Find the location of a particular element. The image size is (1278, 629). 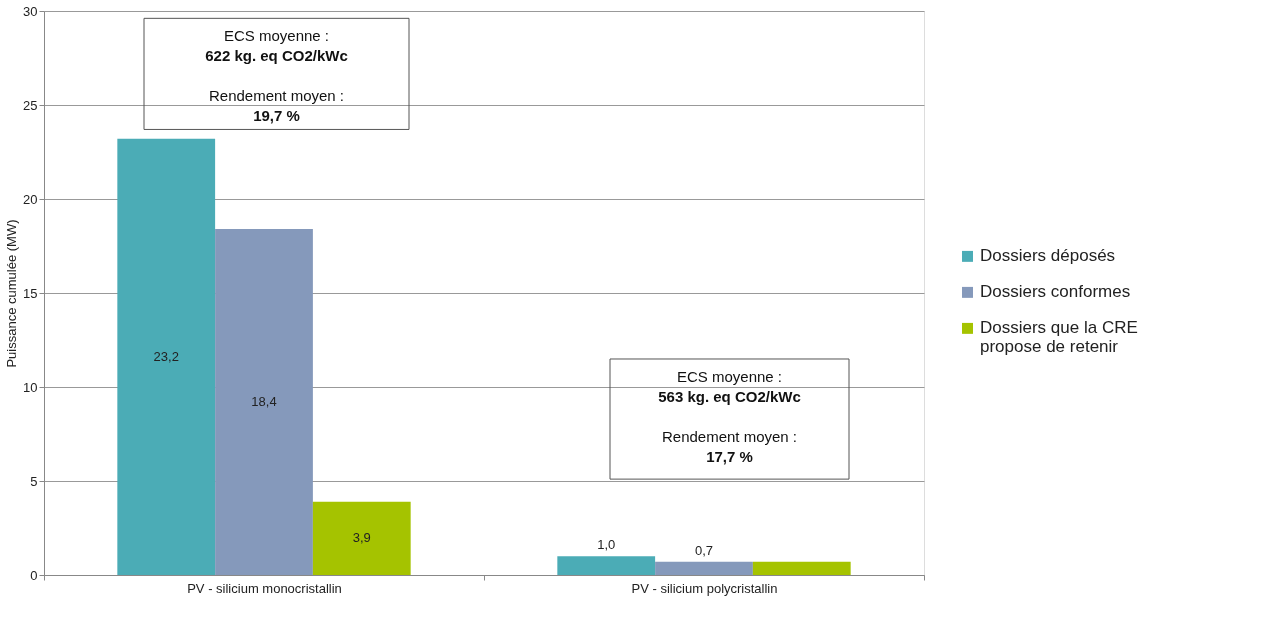

y-tick-label: 15 is located at coordinates (30, 293).